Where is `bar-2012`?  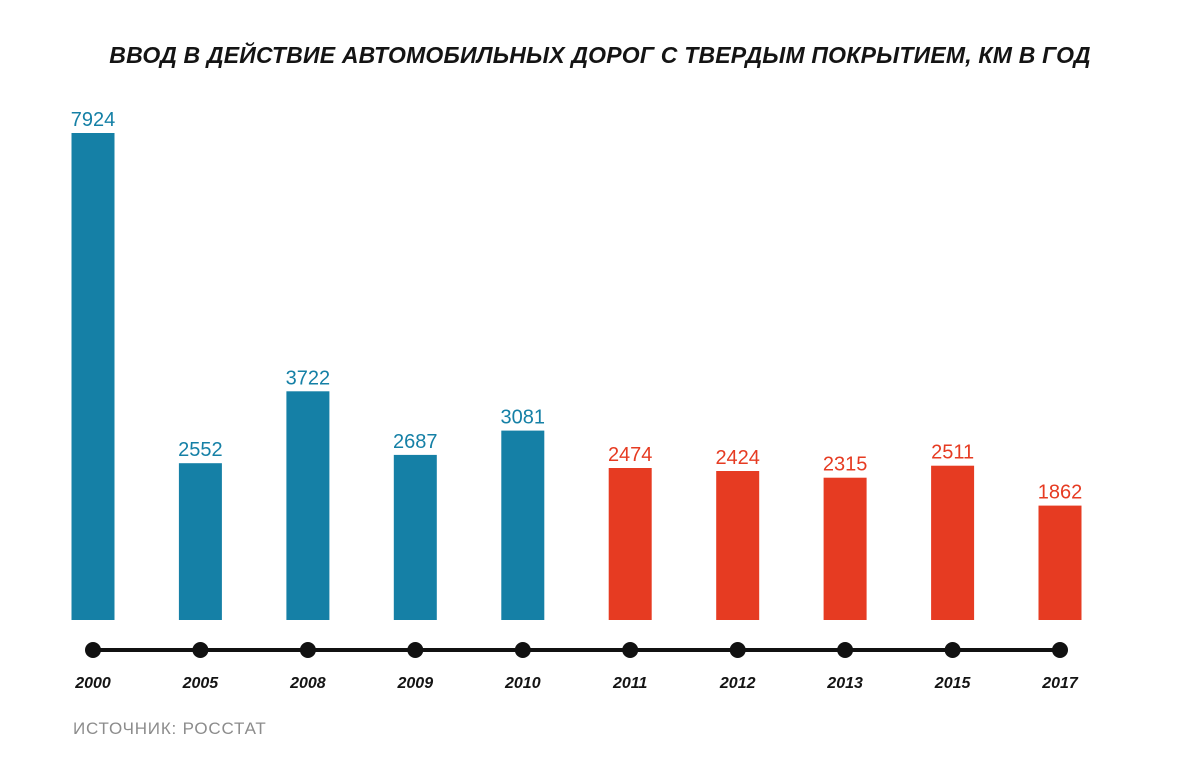 bar-2012 is located at coordinates (738, 545).